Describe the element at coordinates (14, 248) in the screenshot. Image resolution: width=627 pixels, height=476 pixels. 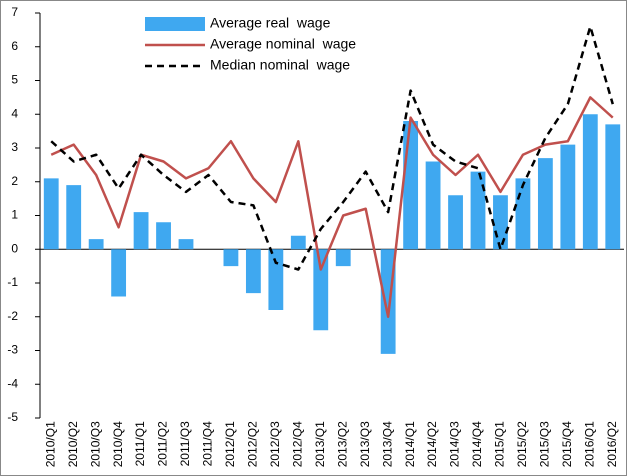
I see `y-tick-label: 0` at that location.